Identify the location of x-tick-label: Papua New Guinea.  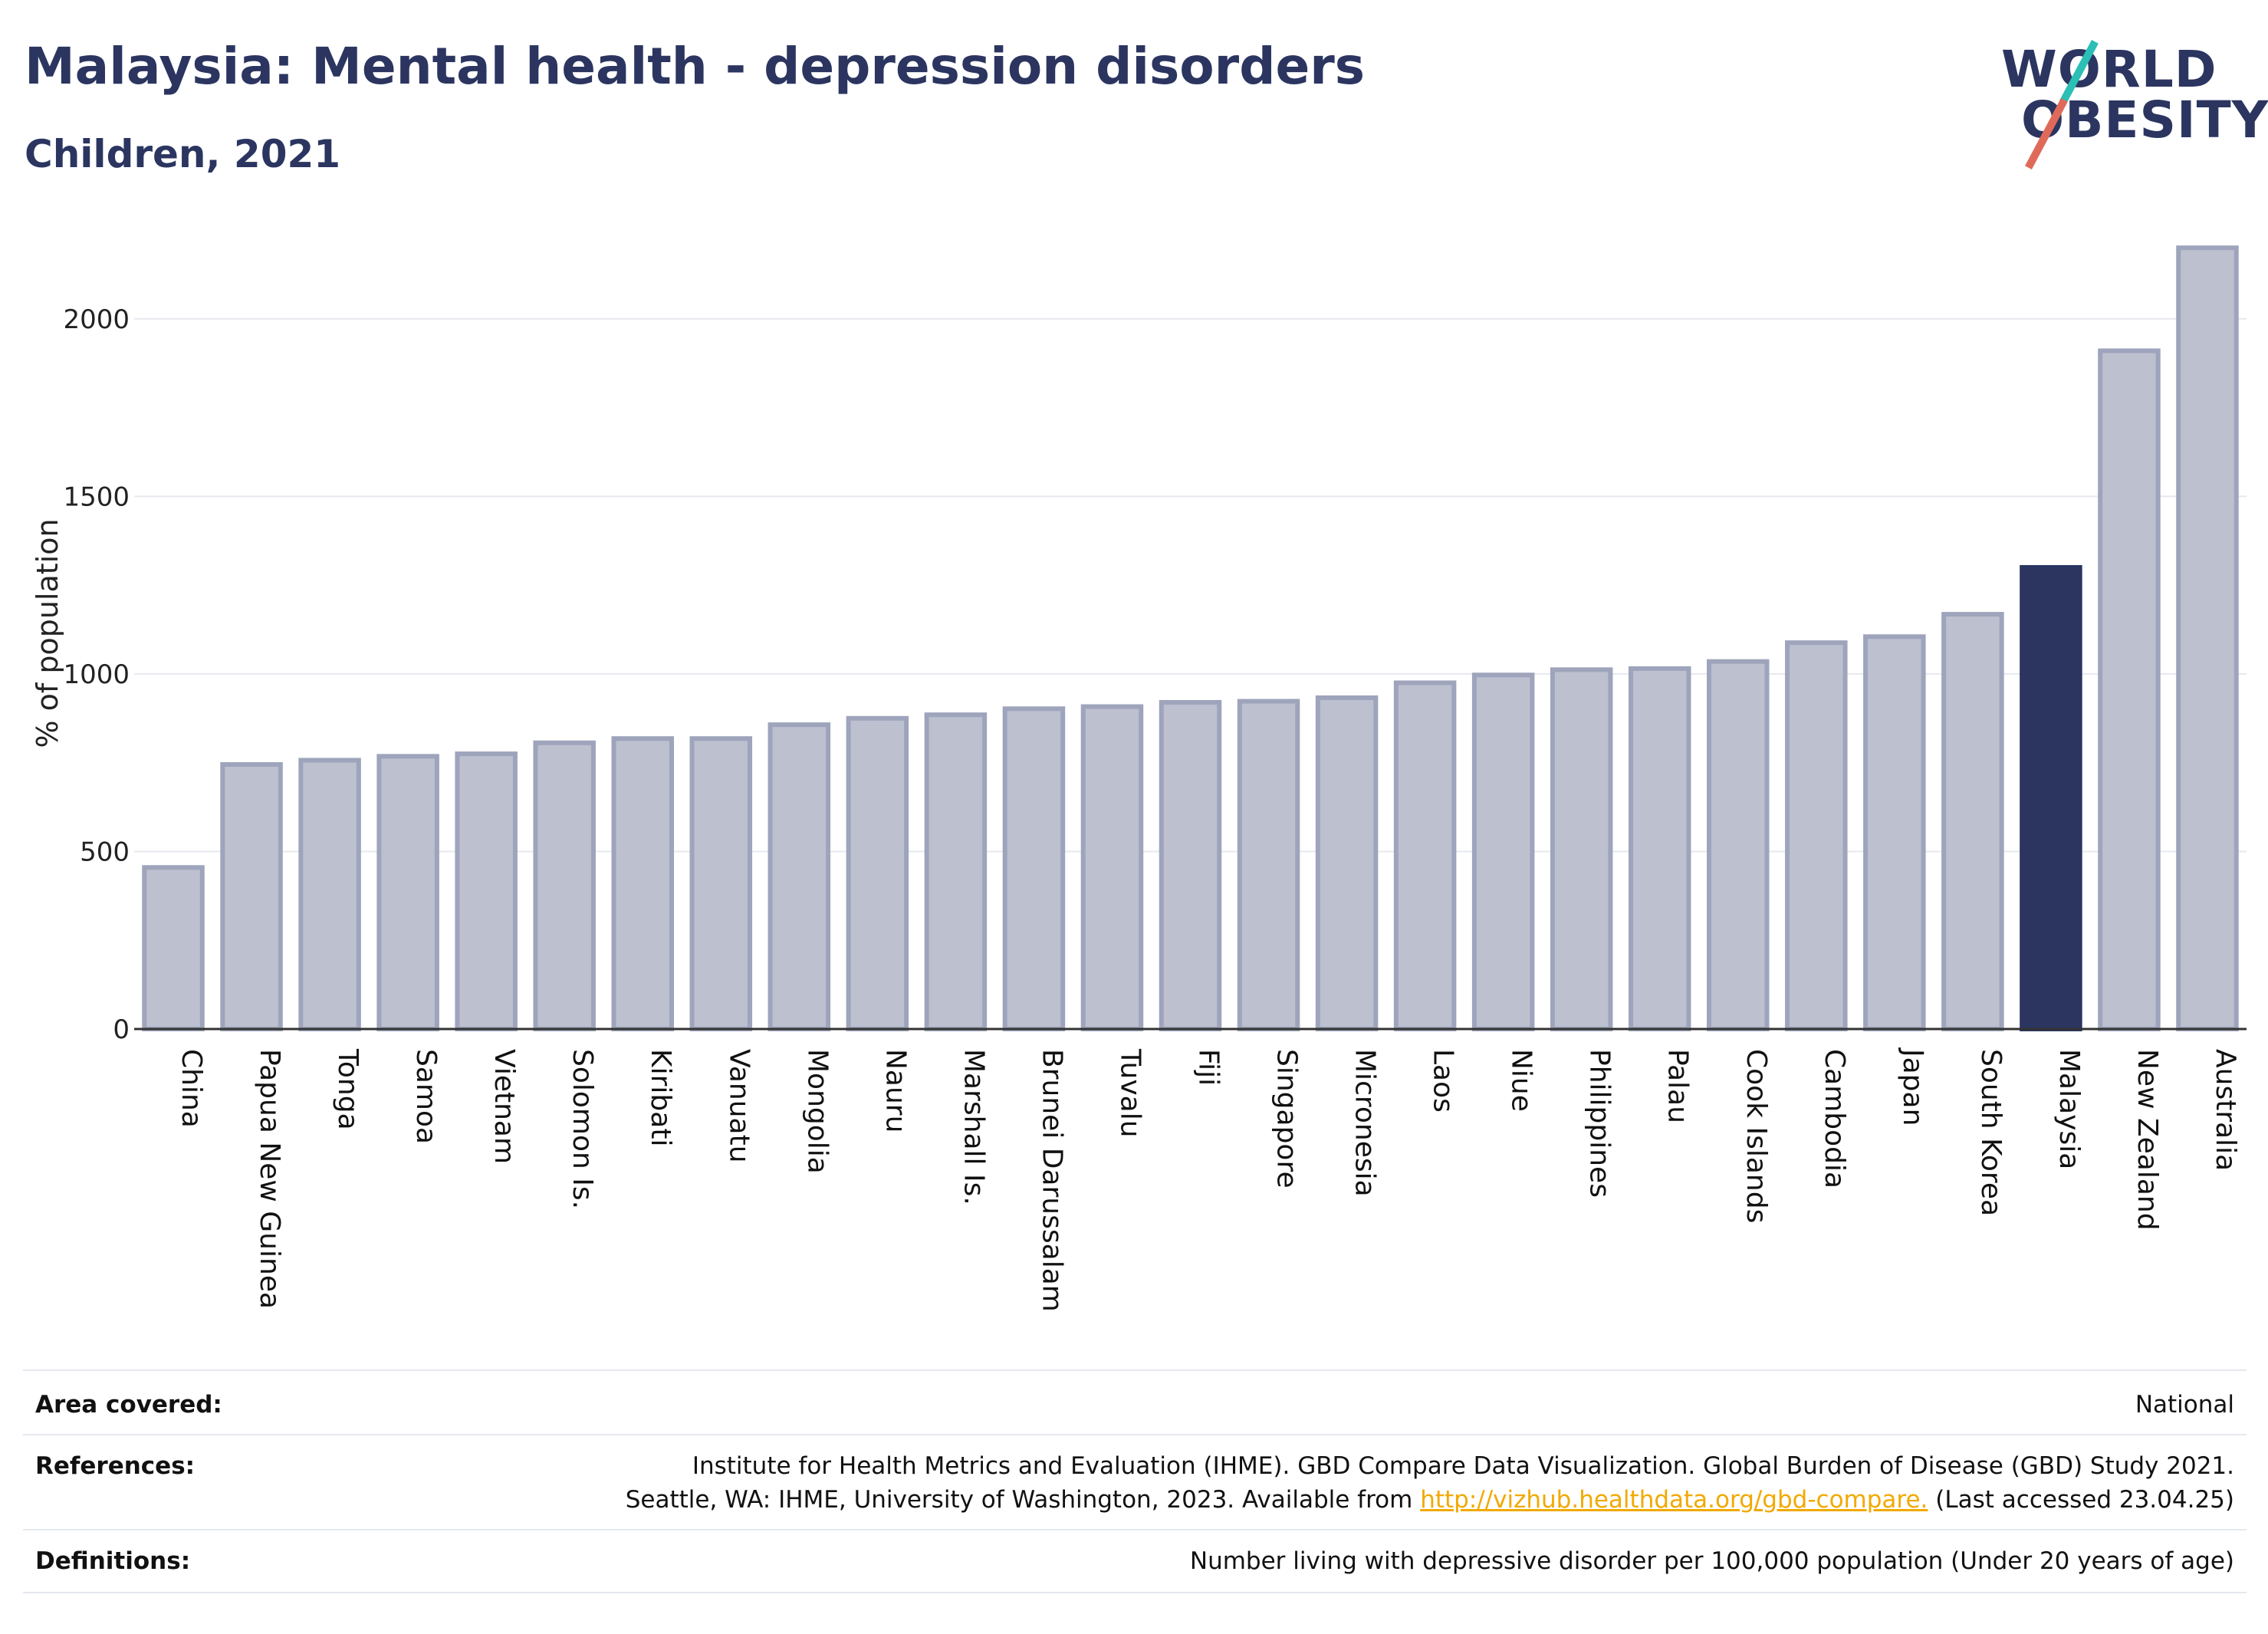
(269, 1179).